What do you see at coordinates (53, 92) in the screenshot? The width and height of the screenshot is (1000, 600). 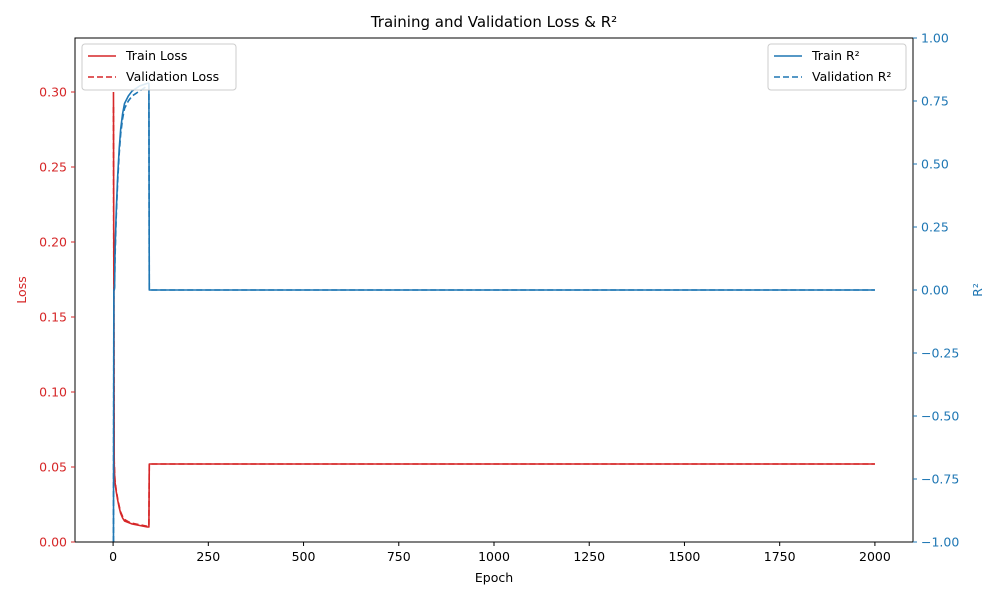 I see `y-tick-label: 0.30` at bounding box center [53, 92].